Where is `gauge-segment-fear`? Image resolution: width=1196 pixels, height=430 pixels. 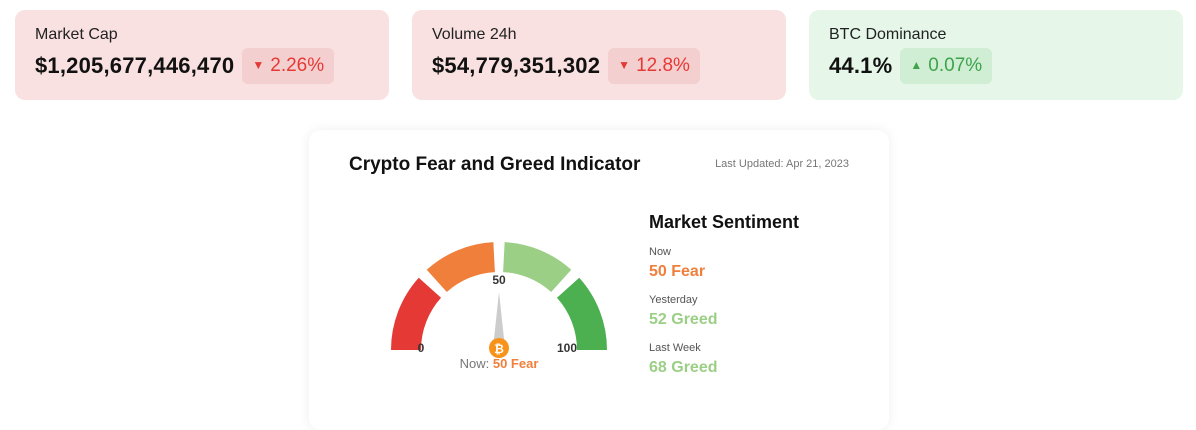 gauge-segment-fear is located at coordinates (460, 267).